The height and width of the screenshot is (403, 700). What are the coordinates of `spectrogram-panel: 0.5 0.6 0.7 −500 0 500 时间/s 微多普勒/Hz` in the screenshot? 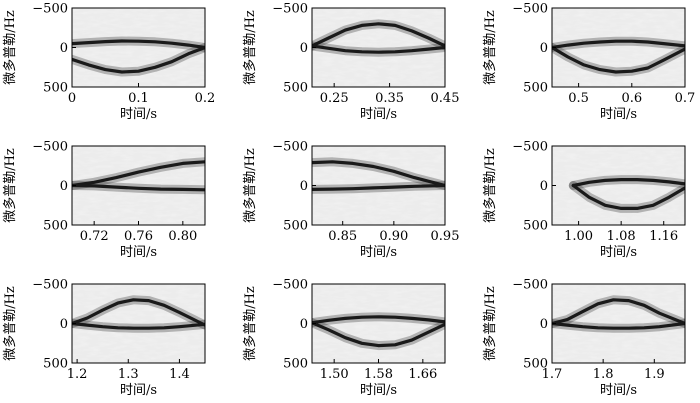 It's located at (588, 62).